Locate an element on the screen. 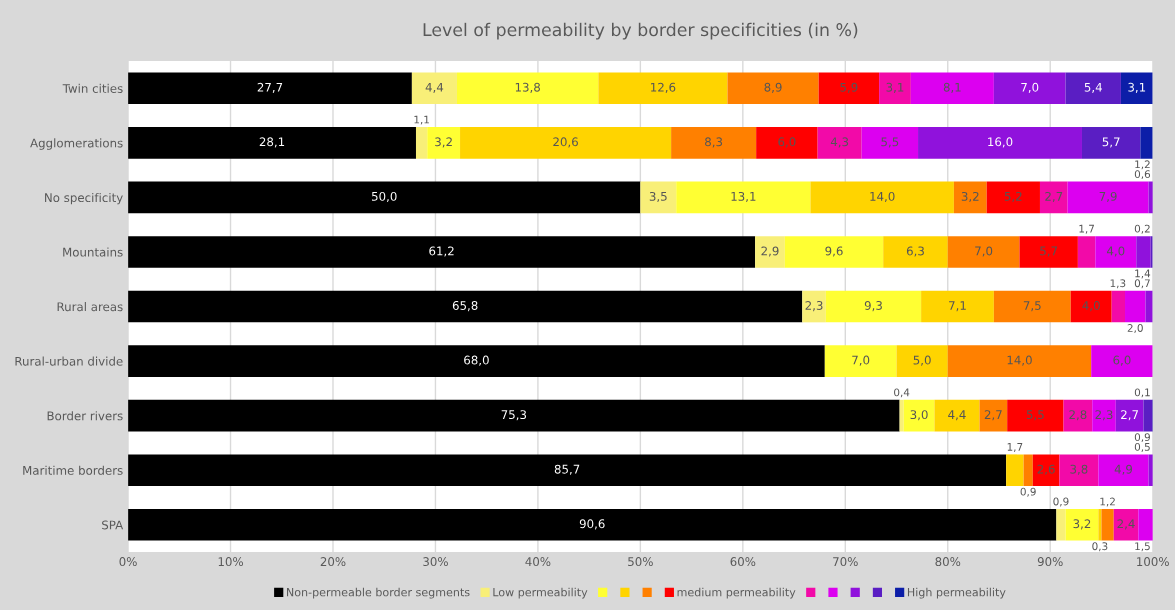 The width and height of the screenshot is (1175, 610). data-label: 13,8 is located at coordinates (527, 87).